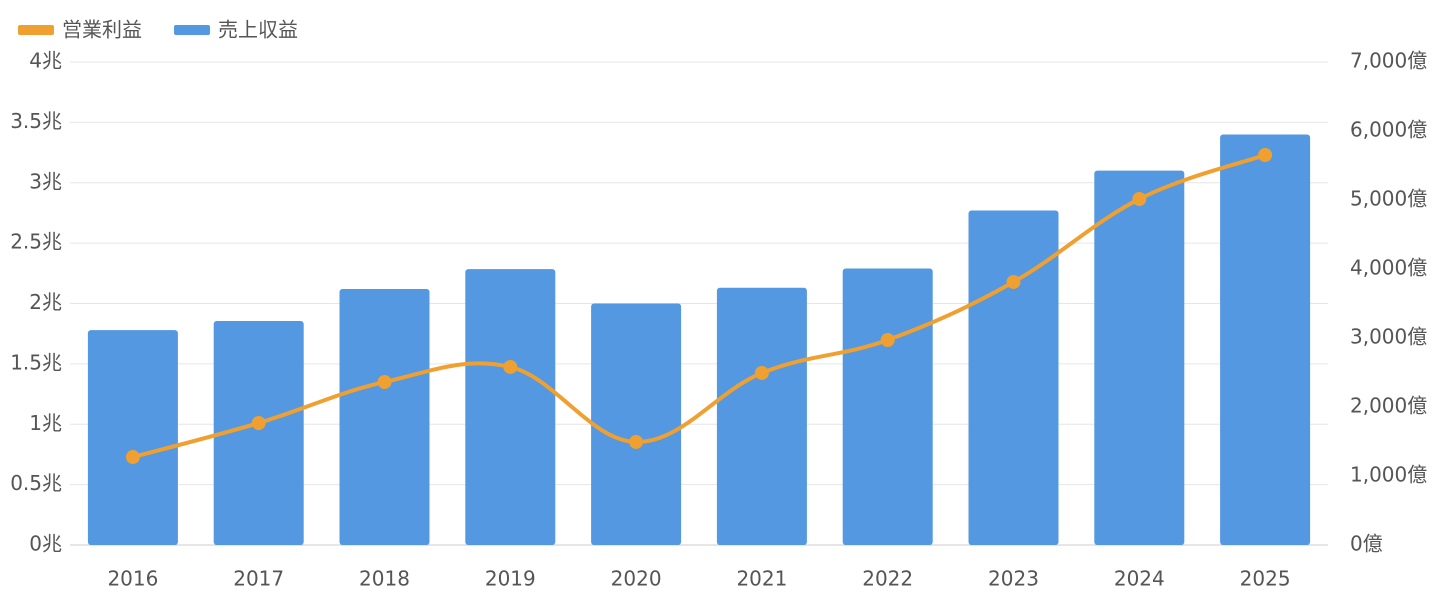 The width and height of the screenshot is (1440, 600). What do you see at coordinates (1388, 337) in the screenshot?
I see `y2-tick-label: 3,000億` at bounding box center [1388, 337].